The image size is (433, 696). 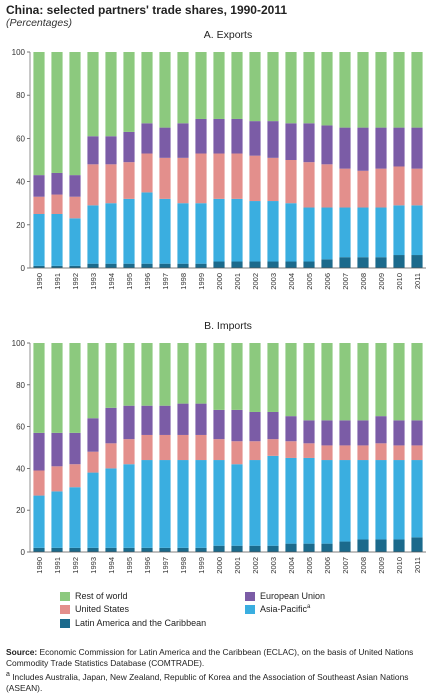 What do you see at coordinates (219, 503) in the screenshot?
I see `imports-bar-2000-asia-pacific` at bounding box center [219, 503].